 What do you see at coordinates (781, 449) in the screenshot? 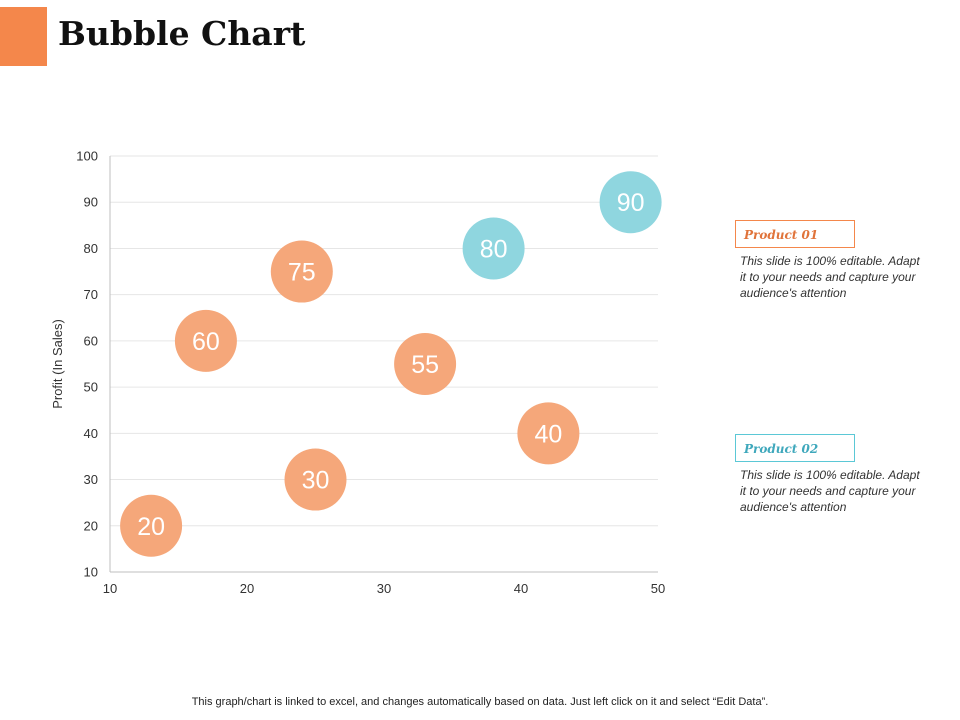
I see `legend-product-02-label: Product 02` at bounding box center [781, 449].